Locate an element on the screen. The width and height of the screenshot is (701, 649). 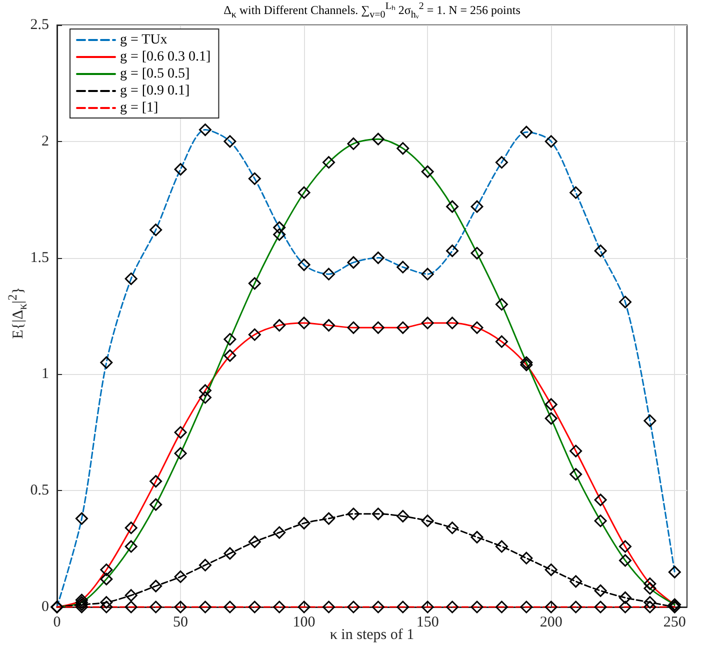
chart-title: Δ$_{κ}$ with Different Channels. ∑$_{v=0}$$^{Lₕ}$ 2σ$_{hᵥ}$$^{2}$ = 1. N = 256 points is located at coordinates (372, 10).